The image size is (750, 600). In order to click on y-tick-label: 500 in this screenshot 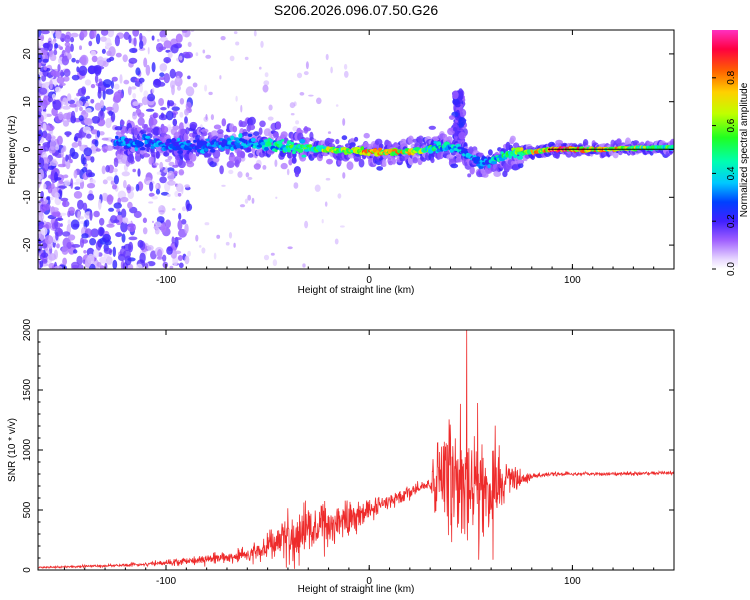, I will do `click(27, 509)`.